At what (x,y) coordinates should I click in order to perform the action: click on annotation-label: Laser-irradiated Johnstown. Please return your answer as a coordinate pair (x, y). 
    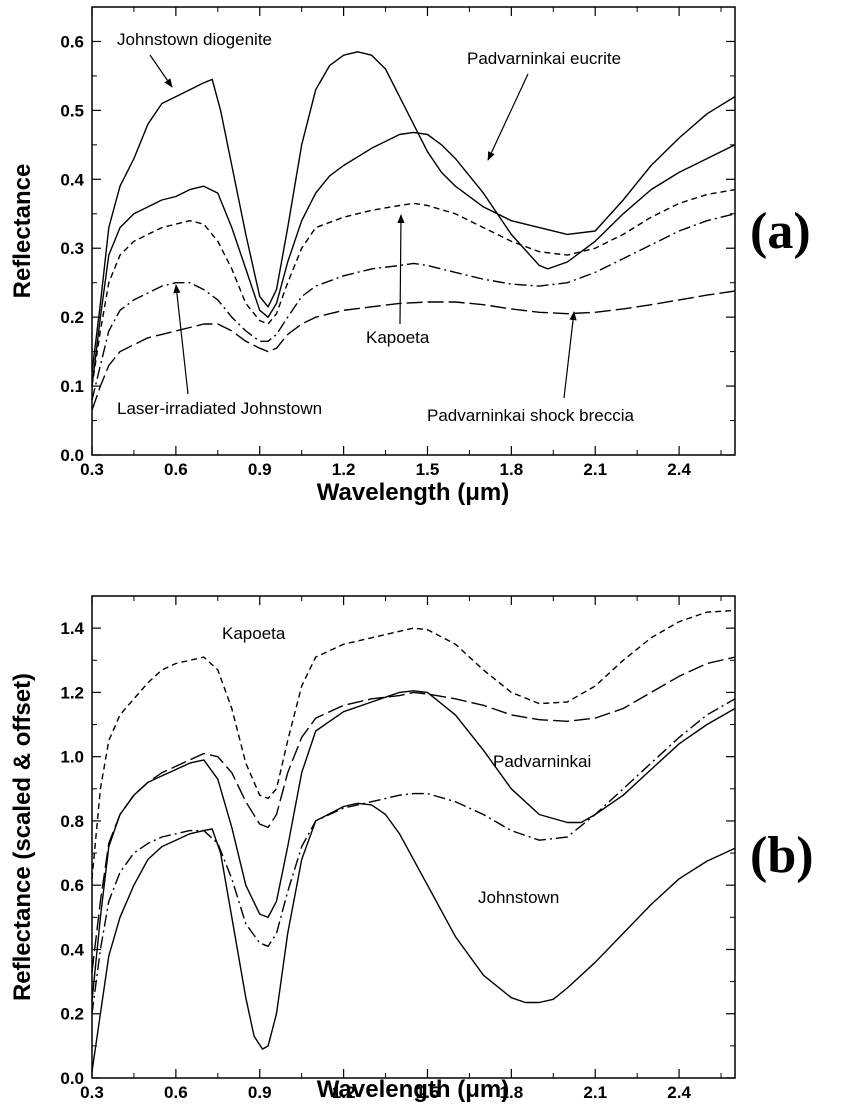
    Looking at the image, I should click on (219, 408).